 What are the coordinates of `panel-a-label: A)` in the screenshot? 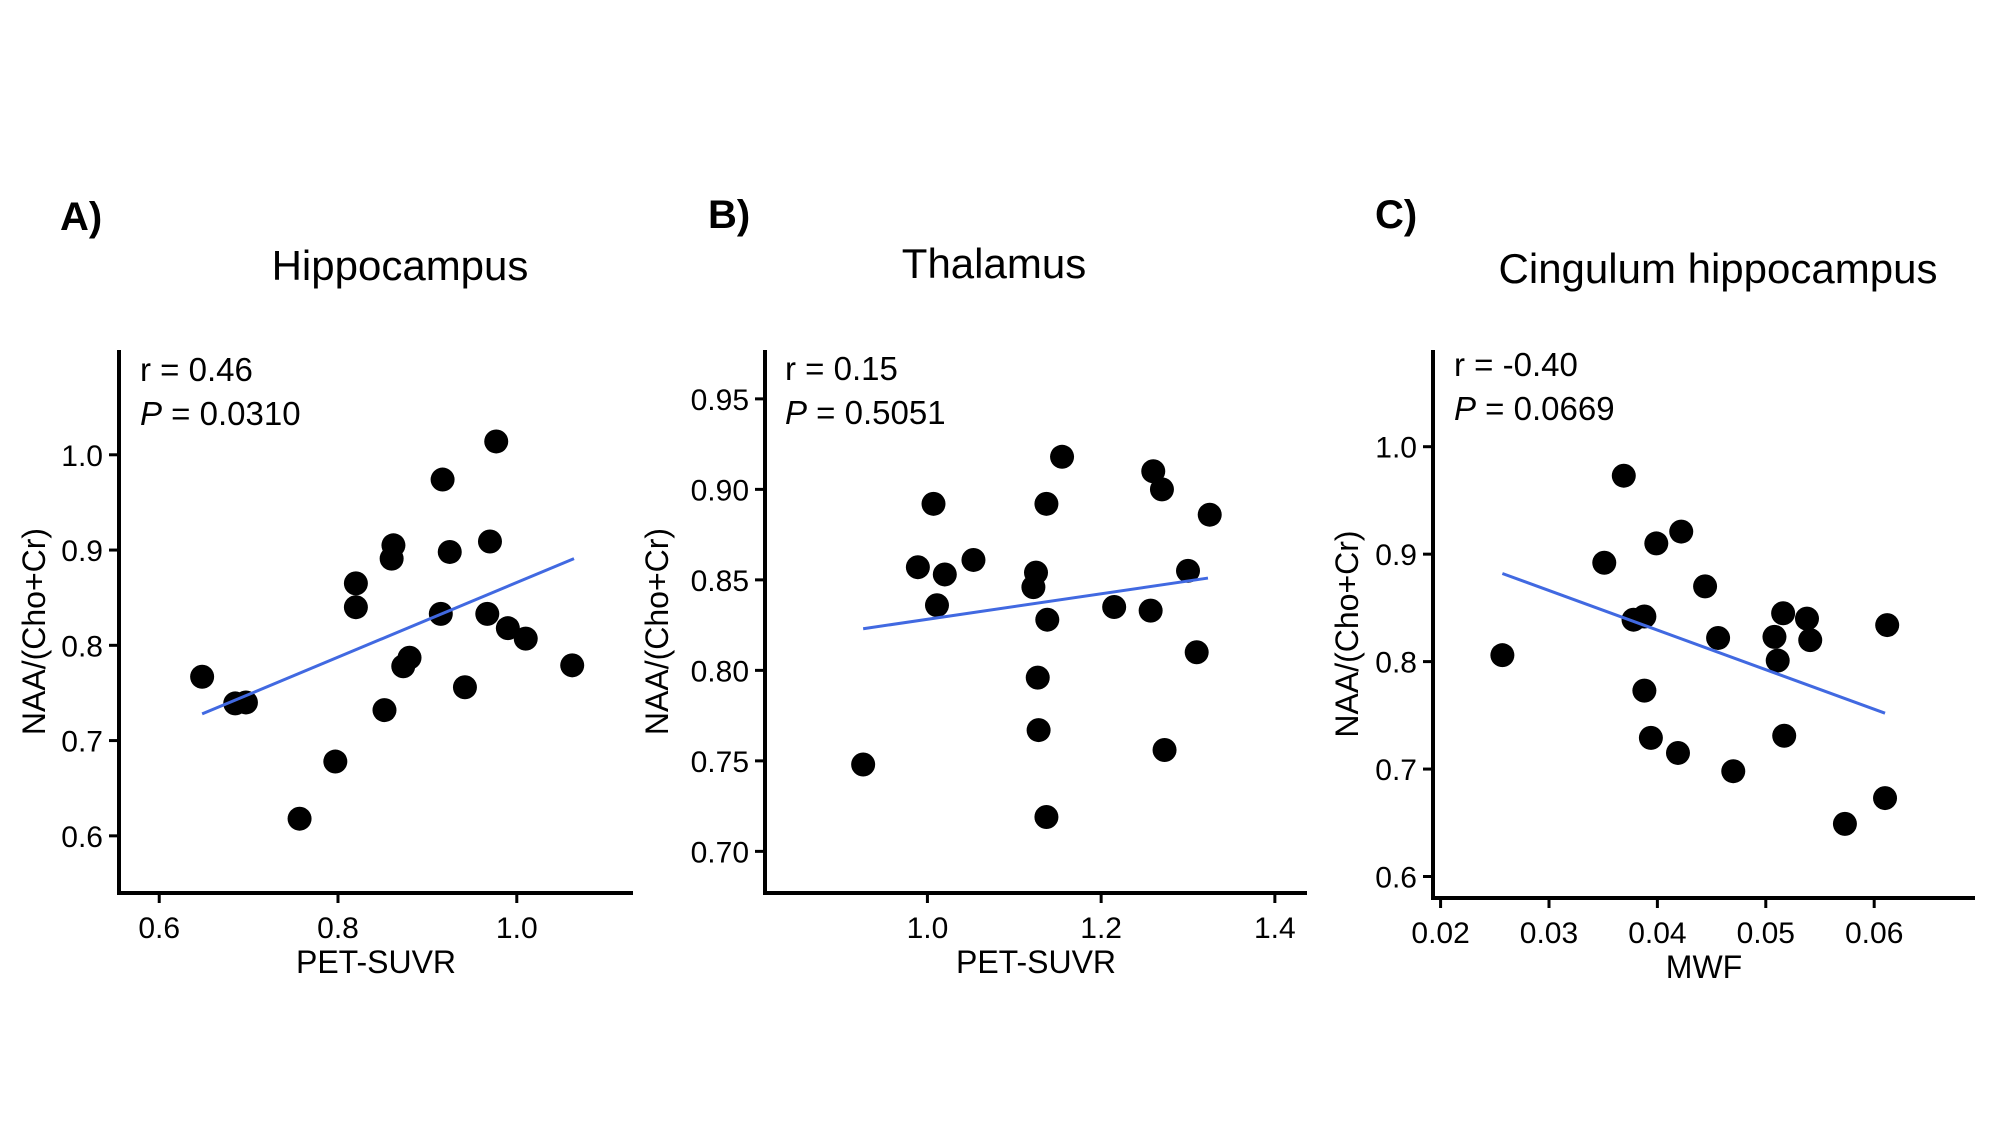 It's located at (81, 217).